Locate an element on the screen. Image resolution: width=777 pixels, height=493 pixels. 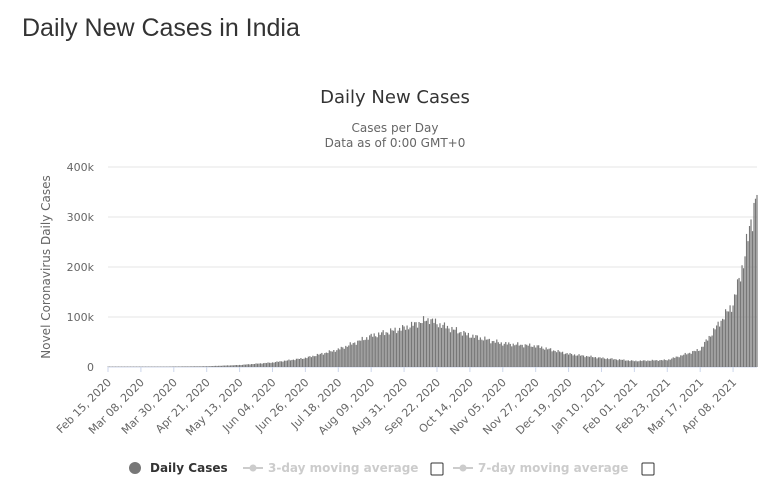
circle-icon is located at coordinates (135, 468).